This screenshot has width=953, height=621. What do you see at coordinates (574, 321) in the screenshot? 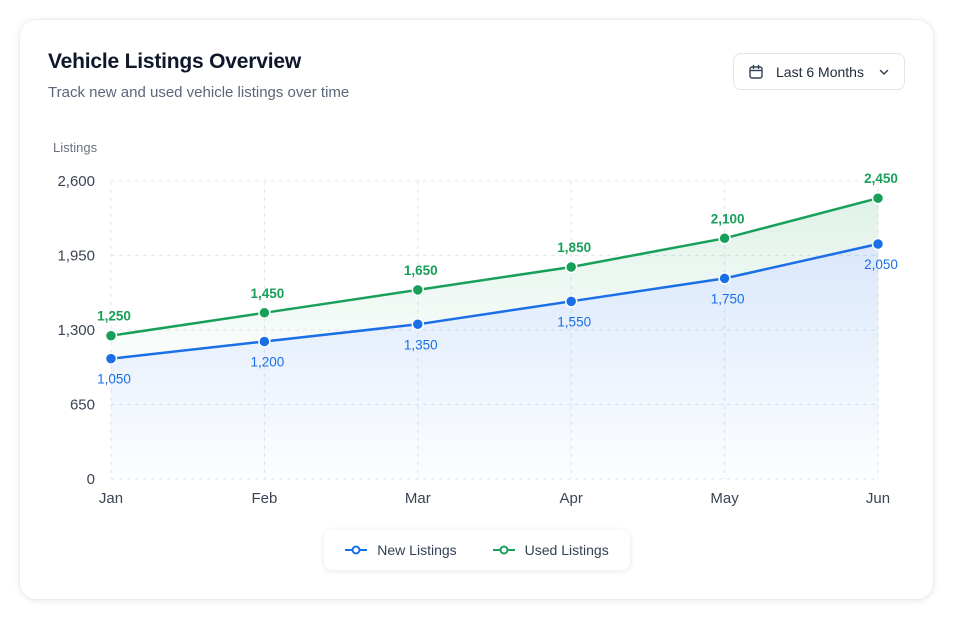
I see `new-listings-value-label: 1,550` at bounding box center [574, 321].